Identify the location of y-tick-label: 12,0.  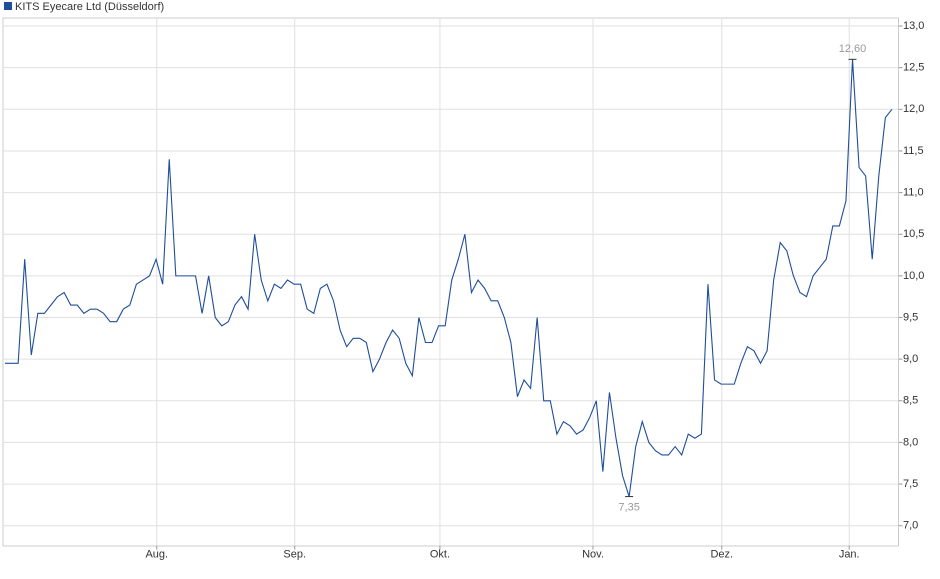
(913, 109).